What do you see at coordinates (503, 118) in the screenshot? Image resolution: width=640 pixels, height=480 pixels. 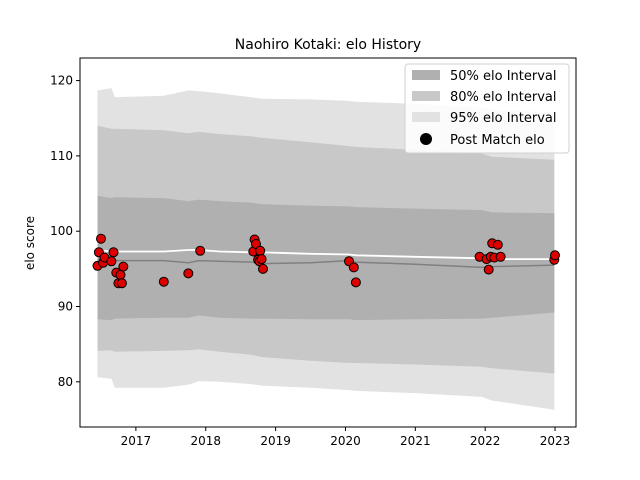 I see `legend-label-95: 95% elo Interval` at bounding box center [503, 118].